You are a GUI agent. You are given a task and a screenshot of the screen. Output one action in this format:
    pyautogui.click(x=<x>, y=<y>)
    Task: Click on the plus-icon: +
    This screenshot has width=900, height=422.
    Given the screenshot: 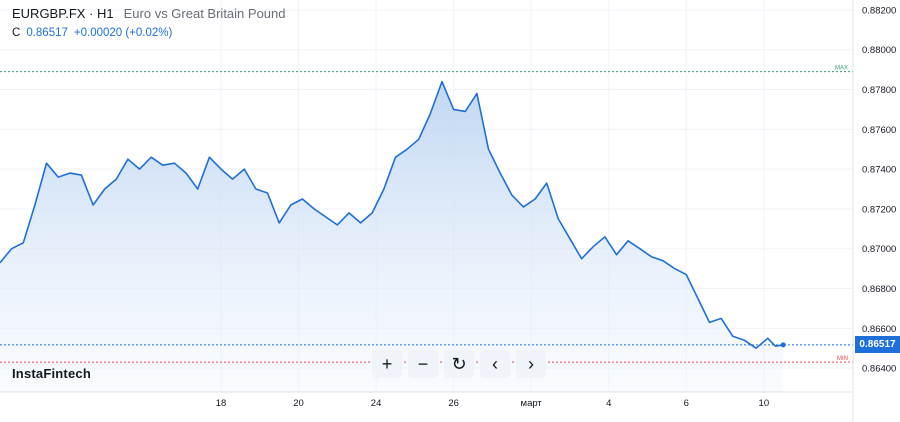 What is the action you would take?
    pyautogui.click(x=387, y=363)
    